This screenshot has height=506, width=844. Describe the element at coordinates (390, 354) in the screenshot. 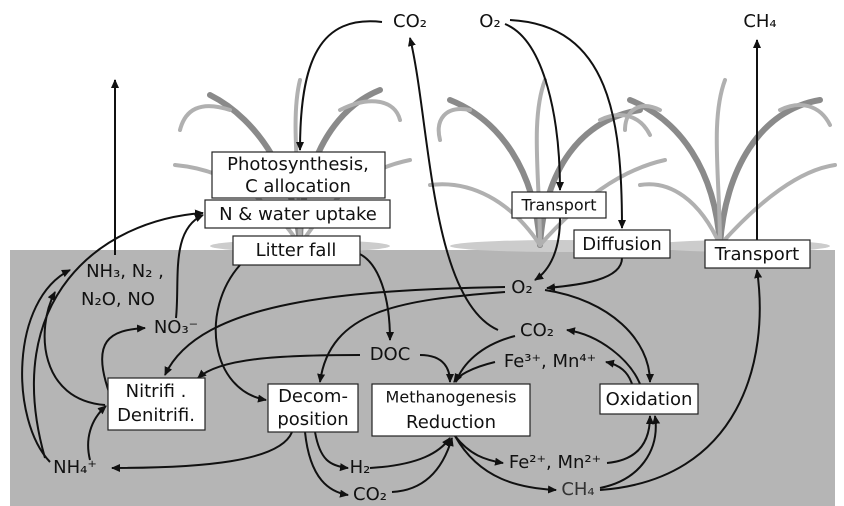

I see `label: DOC` at that location.